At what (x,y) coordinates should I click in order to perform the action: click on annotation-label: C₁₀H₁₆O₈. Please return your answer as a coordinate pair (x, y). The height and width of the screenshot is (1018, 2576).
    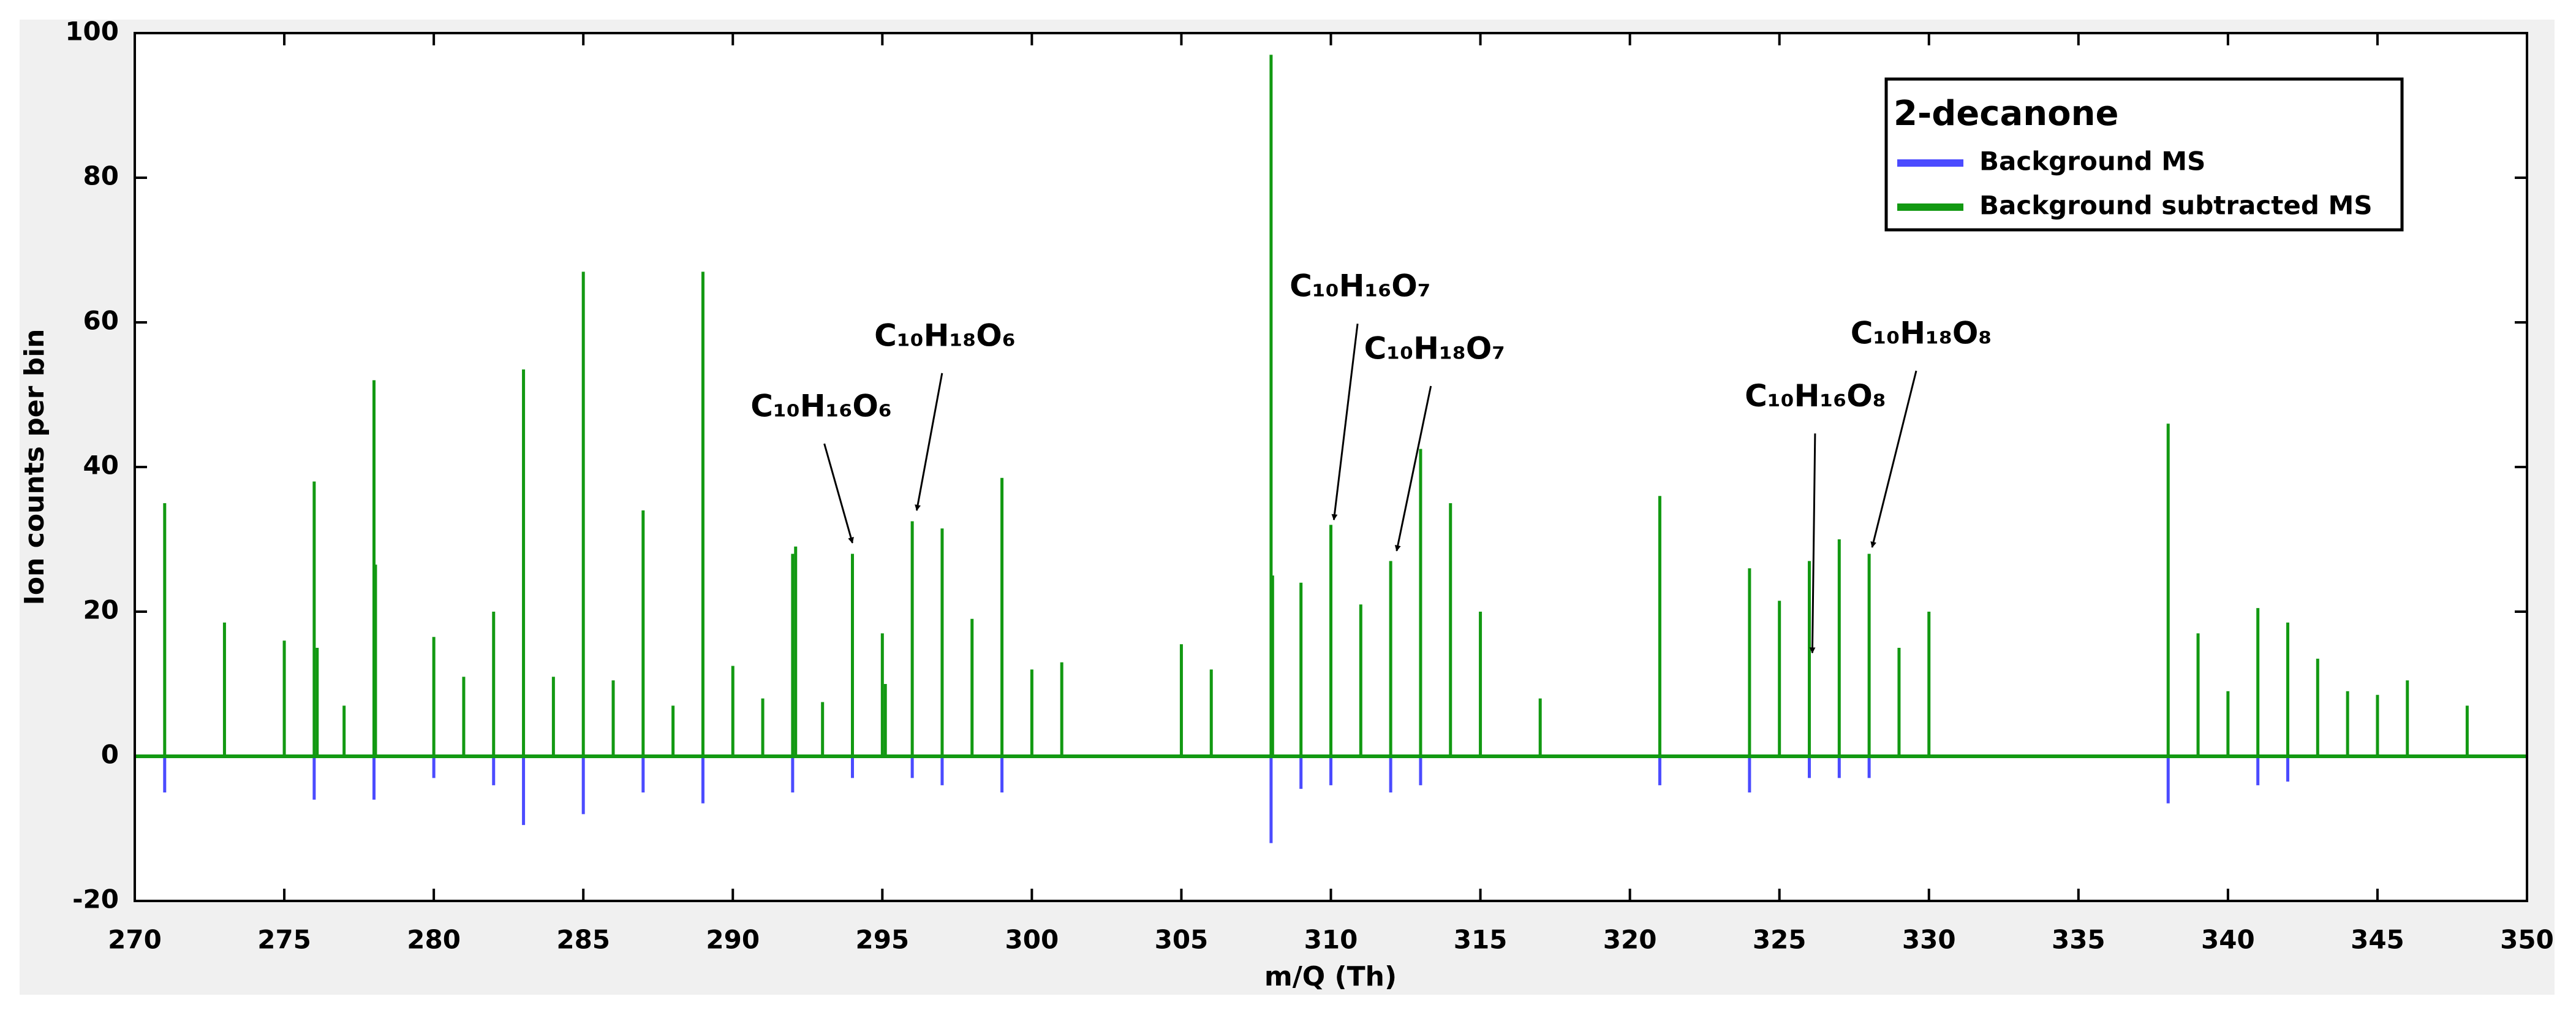
    Looking at the image, I should click on (1815, 396).